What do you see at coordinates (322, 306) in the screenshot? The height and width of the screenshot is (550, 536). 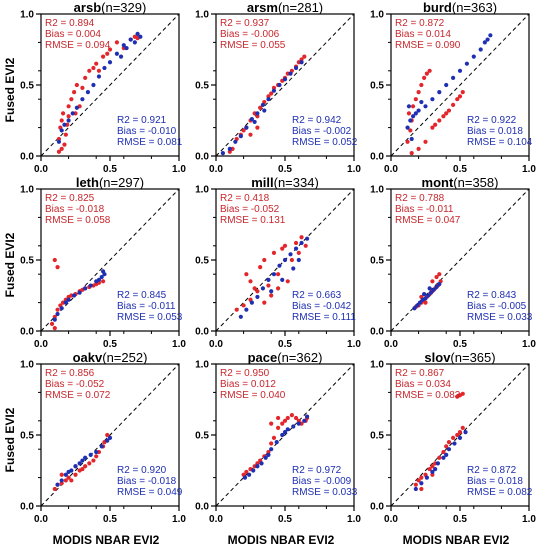 I see `stats-text-blue: Bias = -0.042` at bounding box center [322, 306].